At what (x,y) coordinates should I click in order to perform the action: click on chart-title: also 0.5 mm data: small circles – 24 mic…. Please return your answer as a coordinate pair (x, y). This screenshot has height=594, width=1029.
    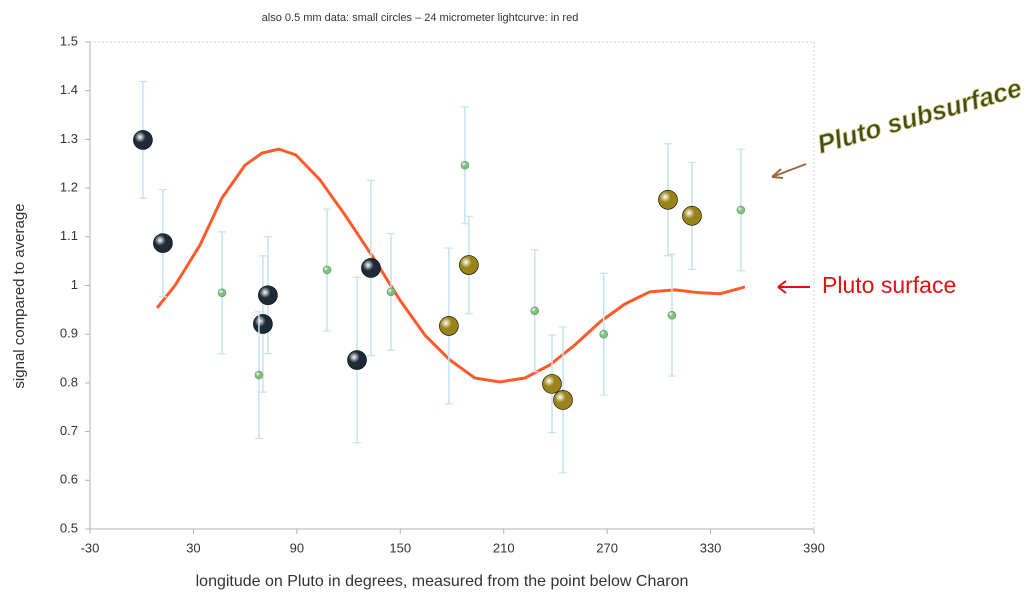
    Looking at the image, I should click on (420, 18).